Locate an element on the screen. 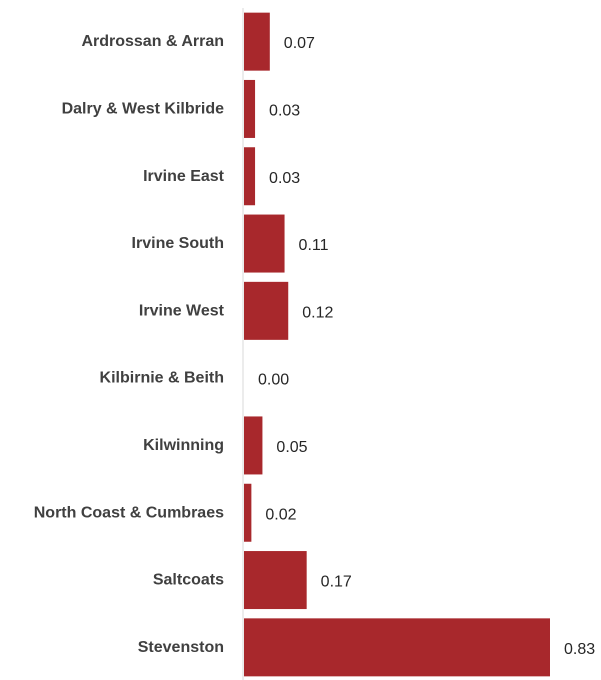 The image size is (601, 680). value-label: 0.07 is located at coordinates (299, 43).